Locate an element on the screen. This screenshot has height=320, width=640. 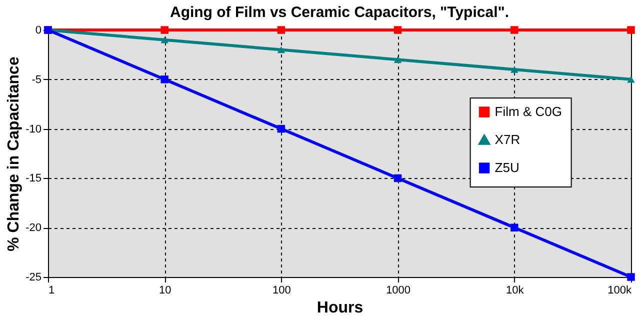
legend-label: Film & C0G is located at coordinates (528, 111).